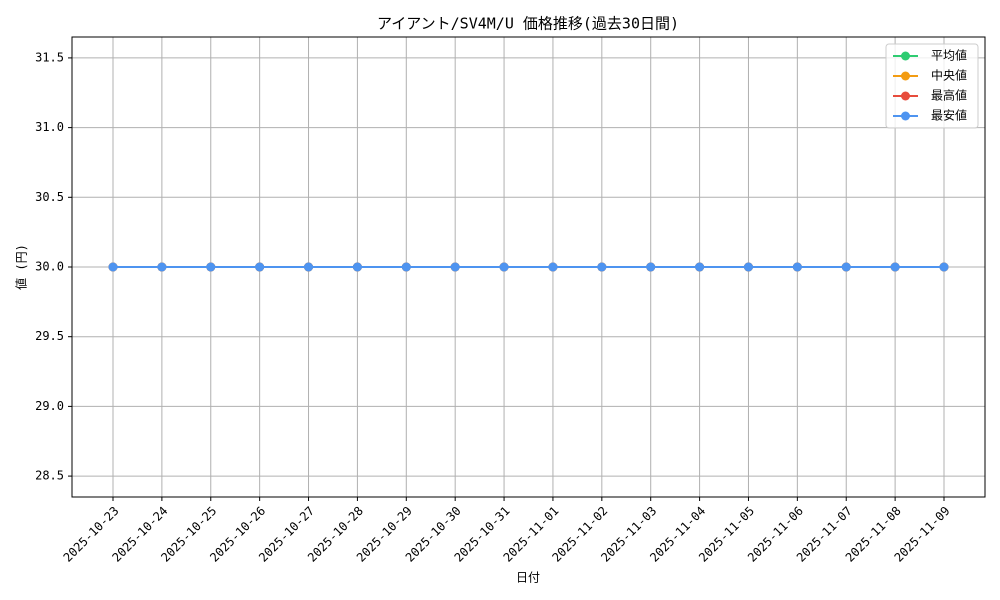 The width and height of the screenshot is (1000, 600). What do you see at coordinates (49, 476) in the screenshot?
I see `y-tick-label: 28.5` at bounding box center [49, 476].